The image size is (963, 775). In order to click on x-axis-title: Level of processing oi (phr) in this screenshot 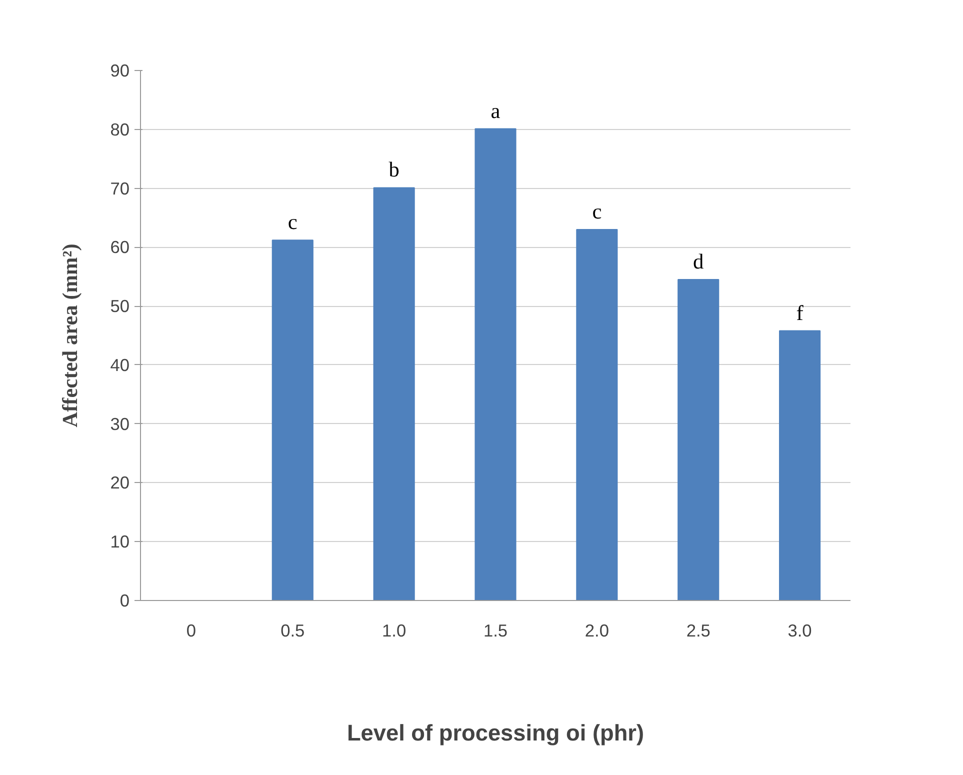, I will do `click(495, 733)`.